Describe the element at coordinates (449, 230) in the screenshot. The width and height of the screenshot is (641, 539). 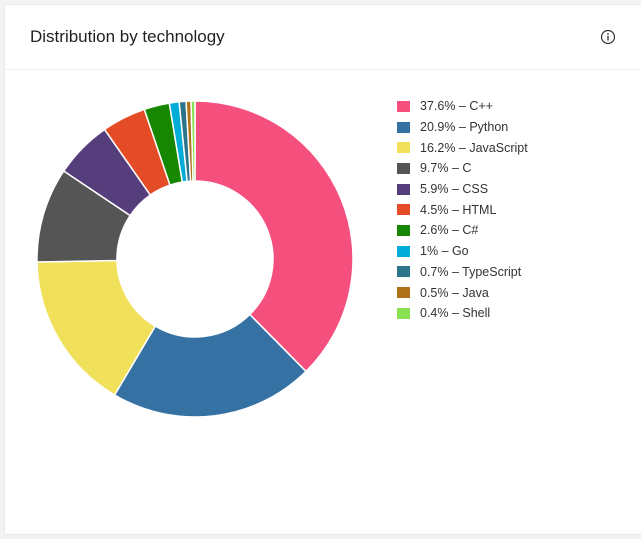
I see `legend-label: 2.6% – C#` at that location.